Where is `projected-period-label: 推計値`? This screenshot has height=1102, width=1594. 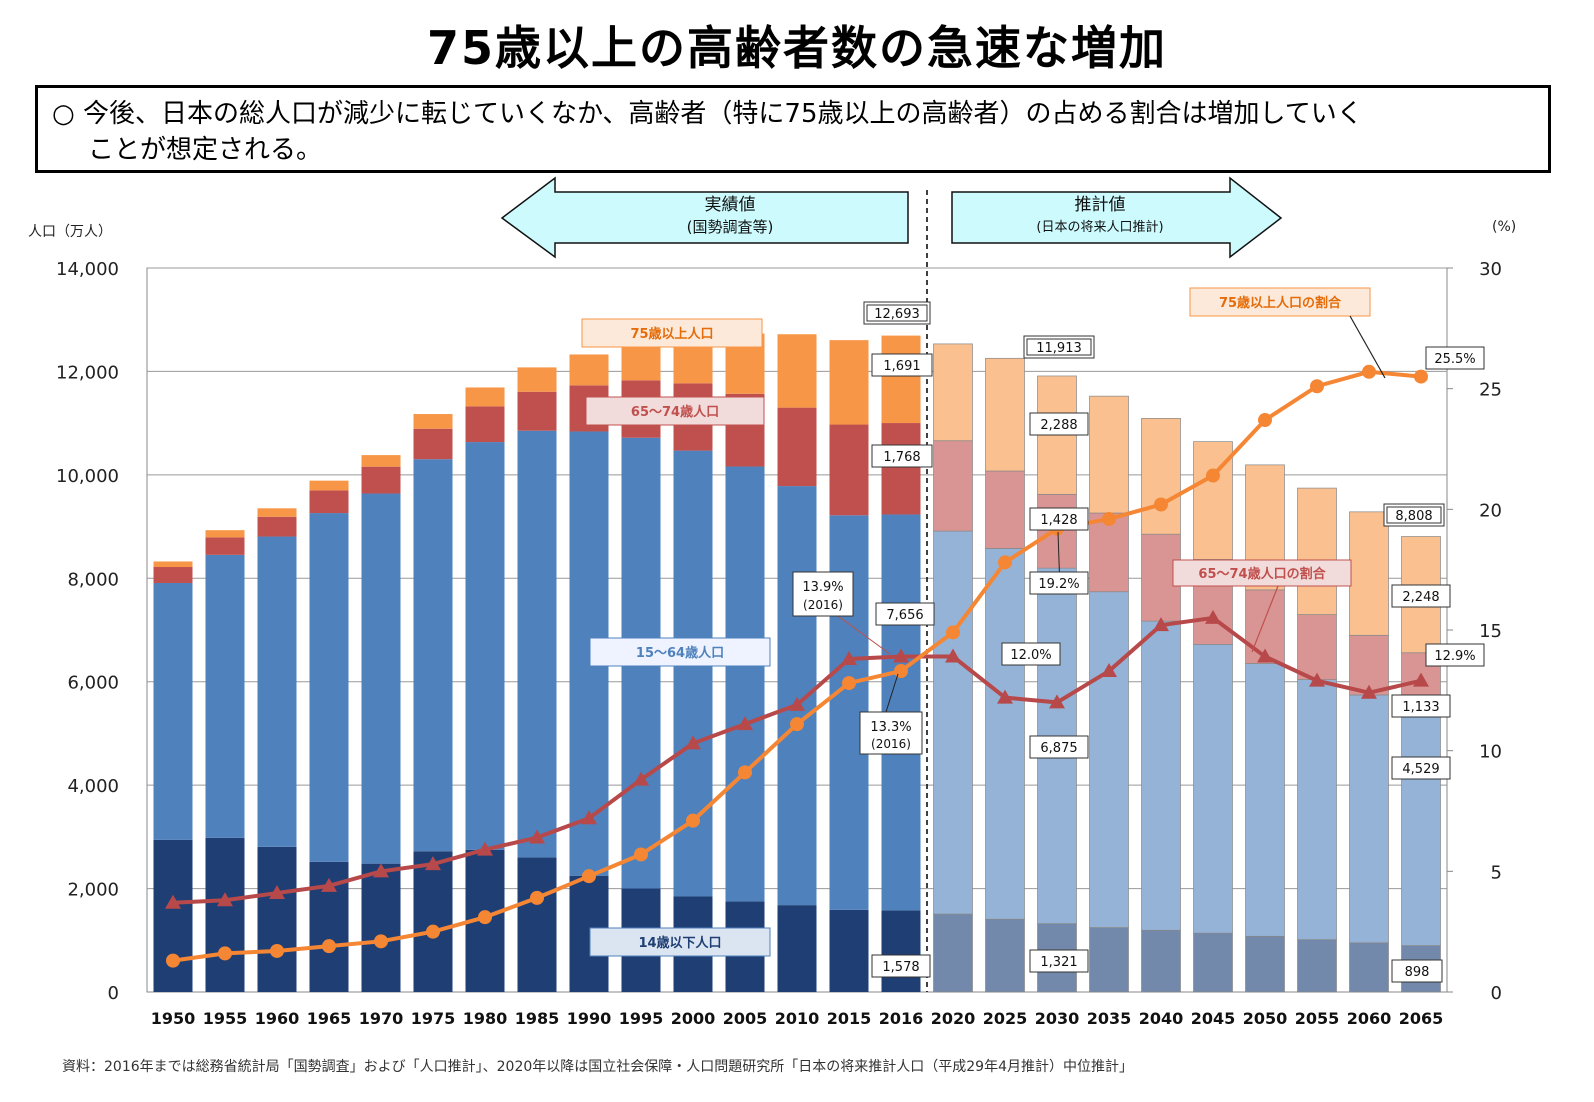 projected-period-label: 推計値 is located at coordinates (1100, 205).